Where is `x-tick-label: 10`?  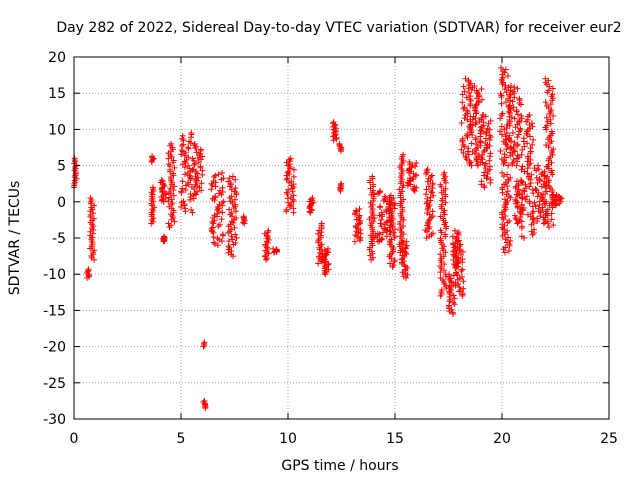
x-tick-label: 10 is located at coordinates (288, 439).